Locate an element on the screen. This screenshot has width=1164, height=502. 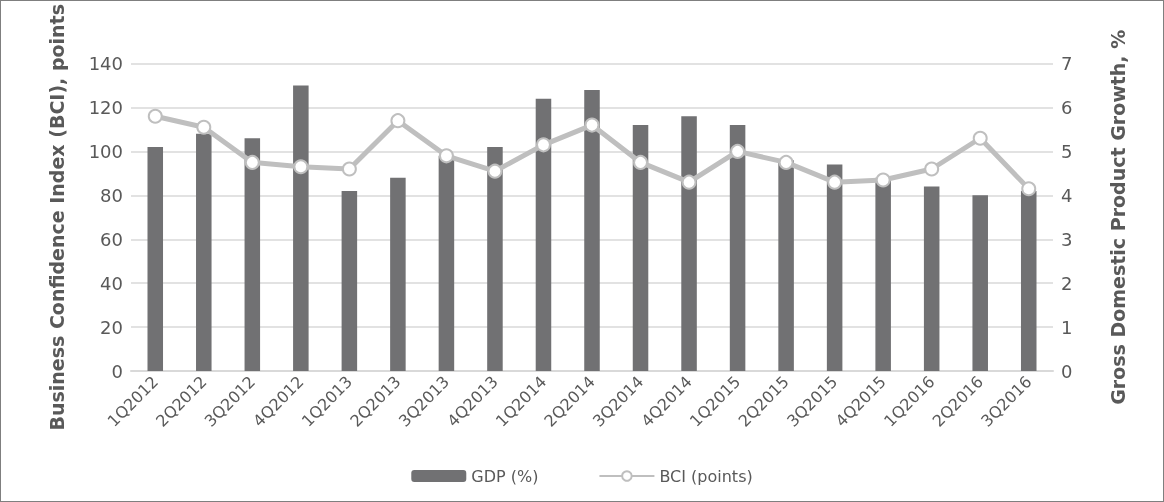
y-tick-label: 0 is located at coordinates (117, 371).